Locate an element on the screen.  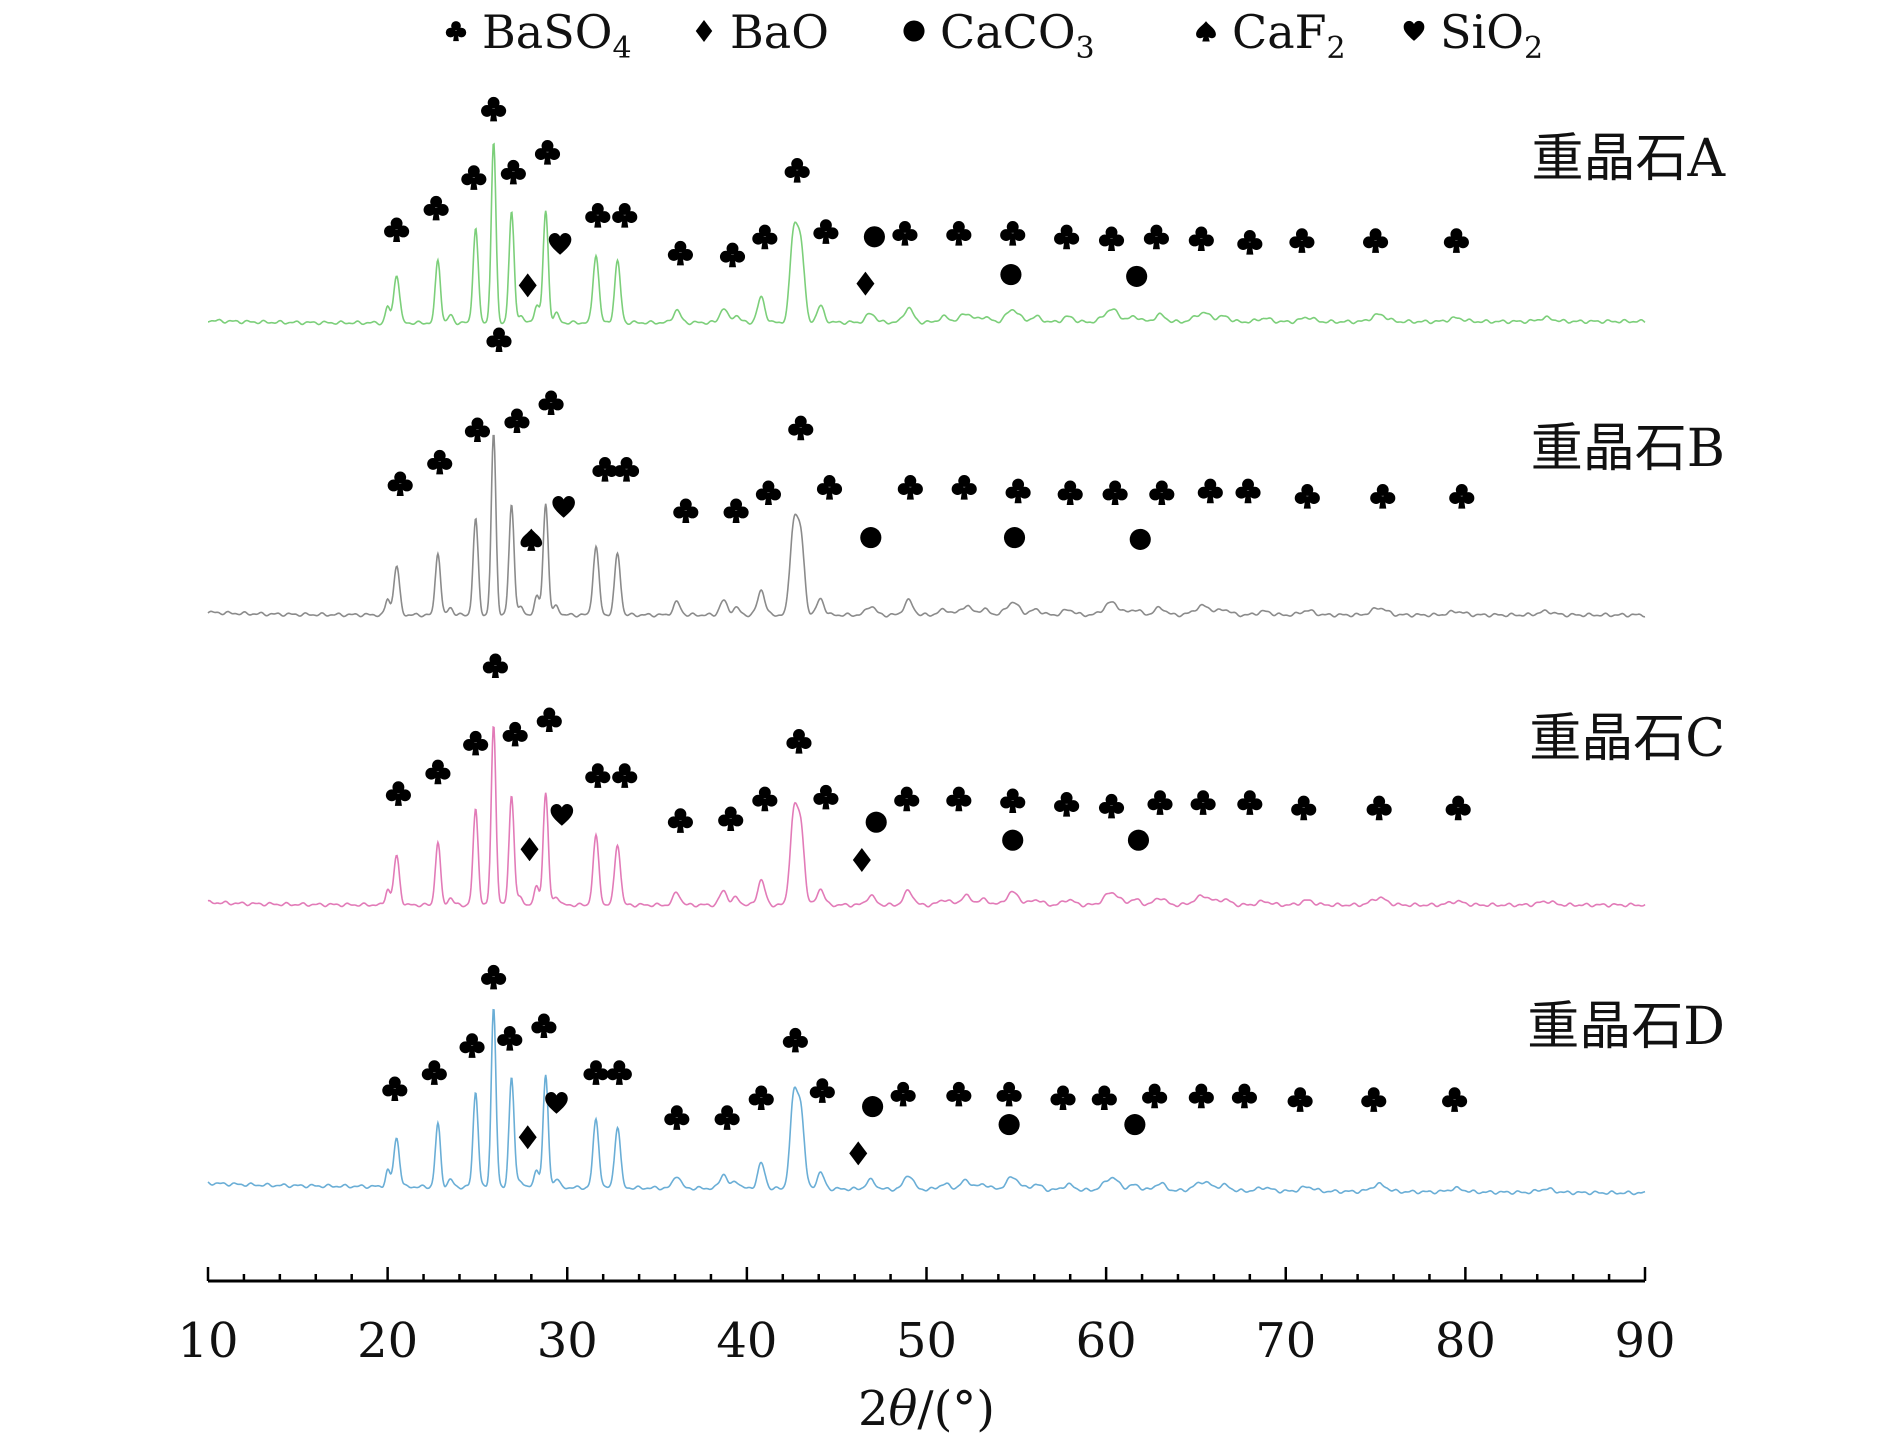
legend-circle-icon is located at coordinates (914, 31).